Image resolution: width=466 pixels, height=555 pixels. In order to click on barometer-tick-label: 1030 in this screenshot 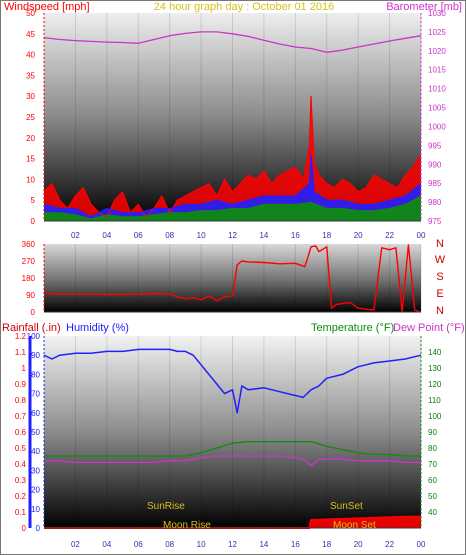, I will do `click(437, 13)`.